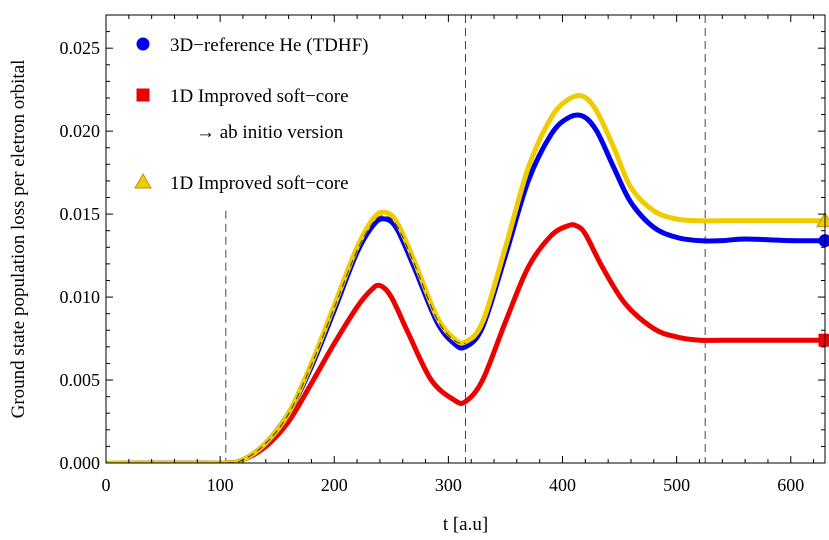 This screenshot has height=540, width=829. Describe the element at coordinates (143, 95) in the screenshot. I see `legend-marker-square` at that location.